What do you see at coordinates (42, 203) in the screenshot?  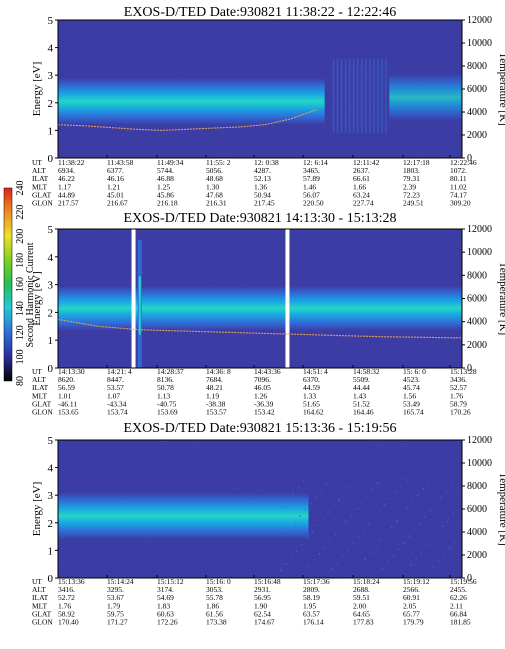 I see `table-row-label: GLON` at bounding box center [42, 203].